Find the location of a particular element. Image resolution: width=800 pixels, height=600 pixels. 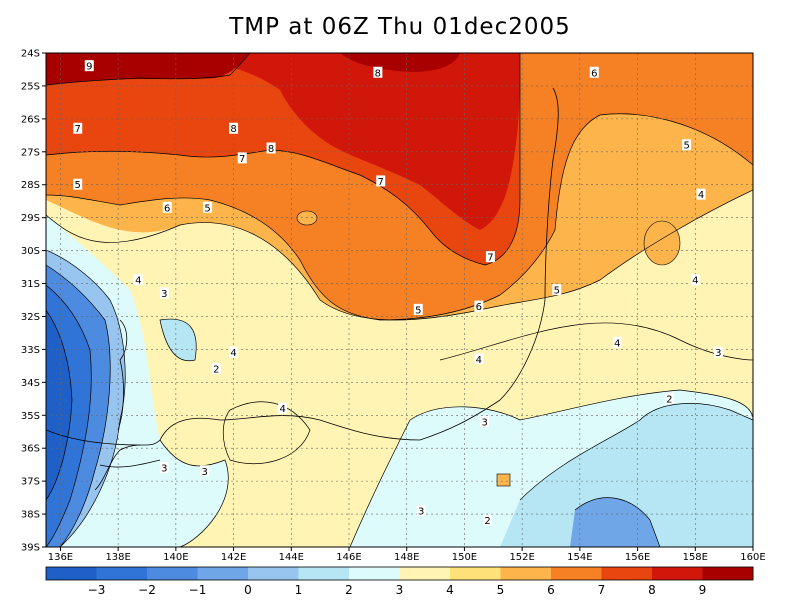

color-bar-label: 4 is located at coordinates (450, 590).